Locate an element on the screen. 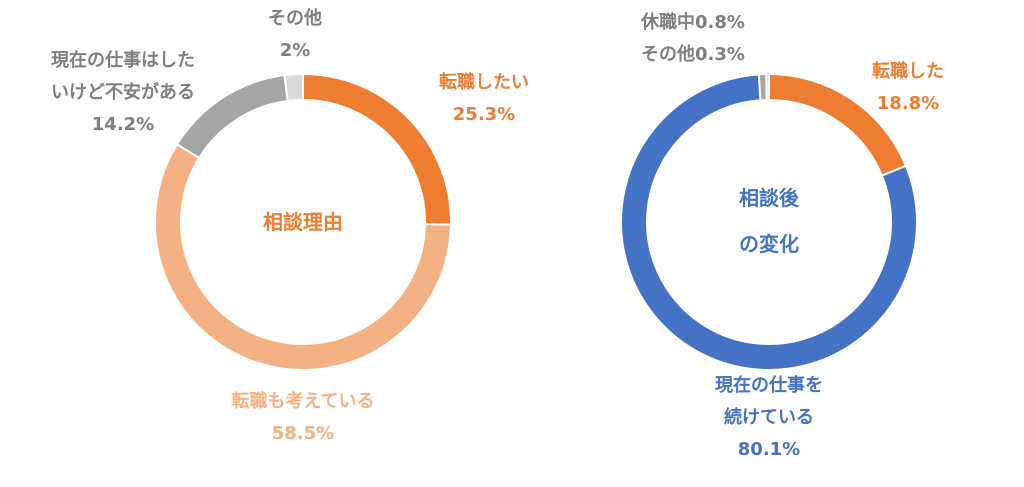 The height and width of the screenshot is (487, 1024). slice-value-0-slice-1: 25.3% is located at coordinates (484, 114).